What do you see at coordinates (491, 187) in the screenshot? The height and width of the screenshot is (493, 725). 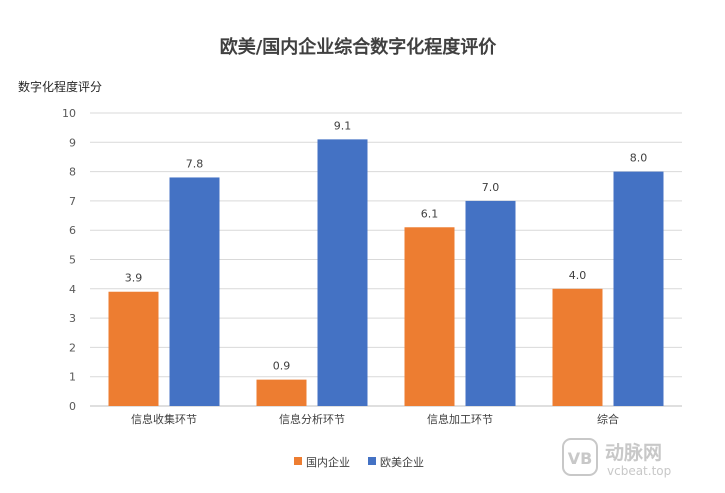 I see `data-label: 7.0` at bounding box center [491, 187].